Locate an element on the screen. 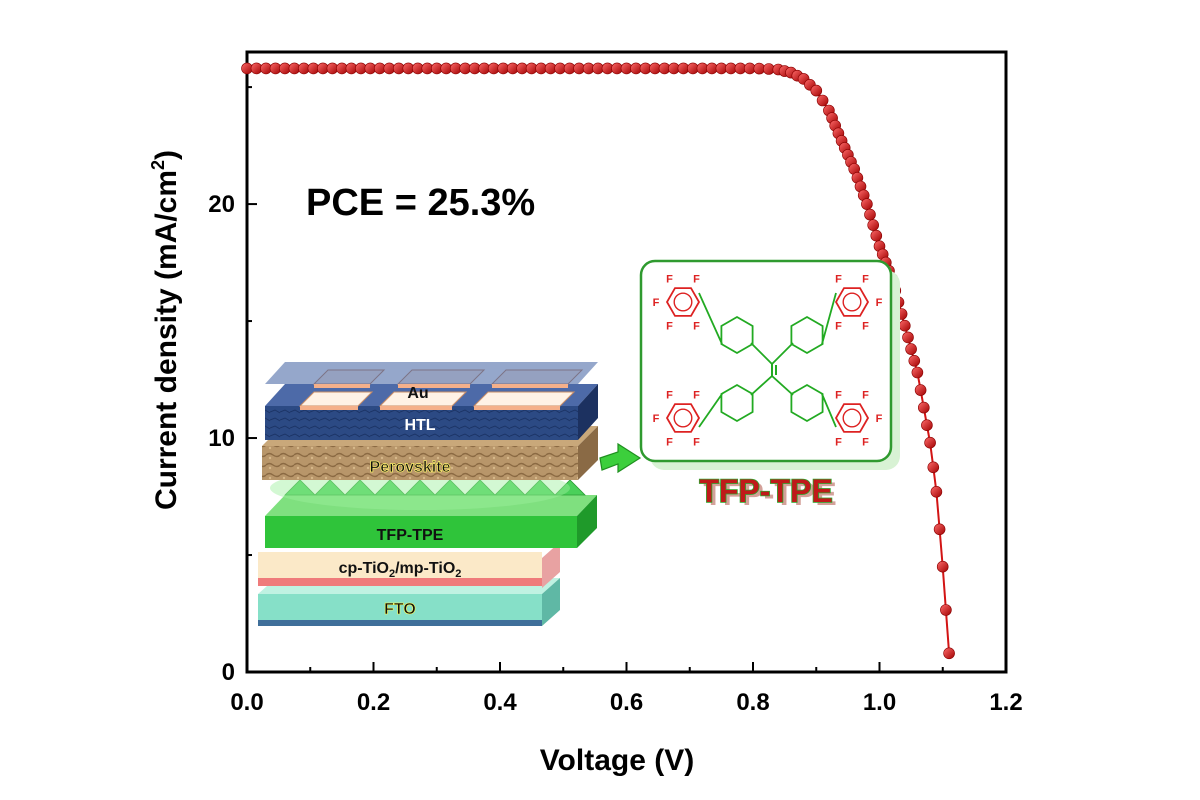  x-tick-label: 0.8 is located at coordinates (752, 702).